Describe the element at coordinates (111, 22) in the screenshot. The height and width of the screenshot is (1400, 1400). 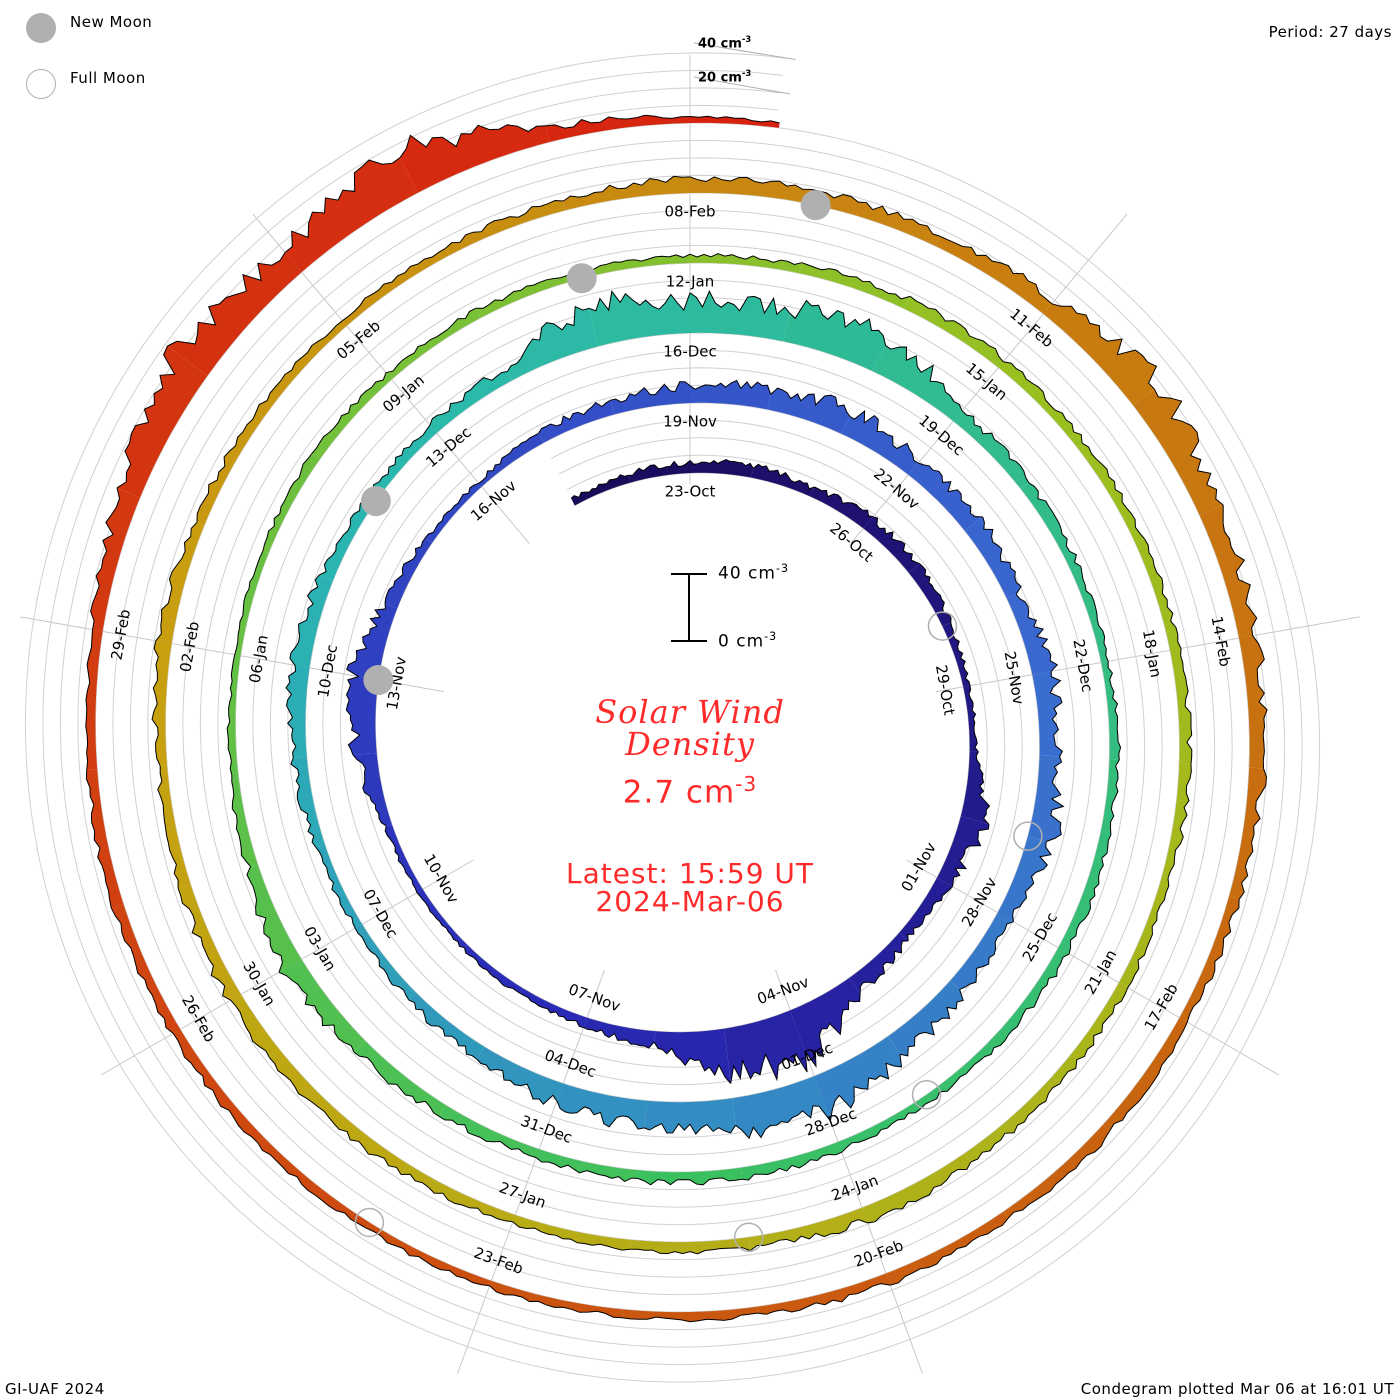
I see `new-moon-legend-label: New Moon` at that location.